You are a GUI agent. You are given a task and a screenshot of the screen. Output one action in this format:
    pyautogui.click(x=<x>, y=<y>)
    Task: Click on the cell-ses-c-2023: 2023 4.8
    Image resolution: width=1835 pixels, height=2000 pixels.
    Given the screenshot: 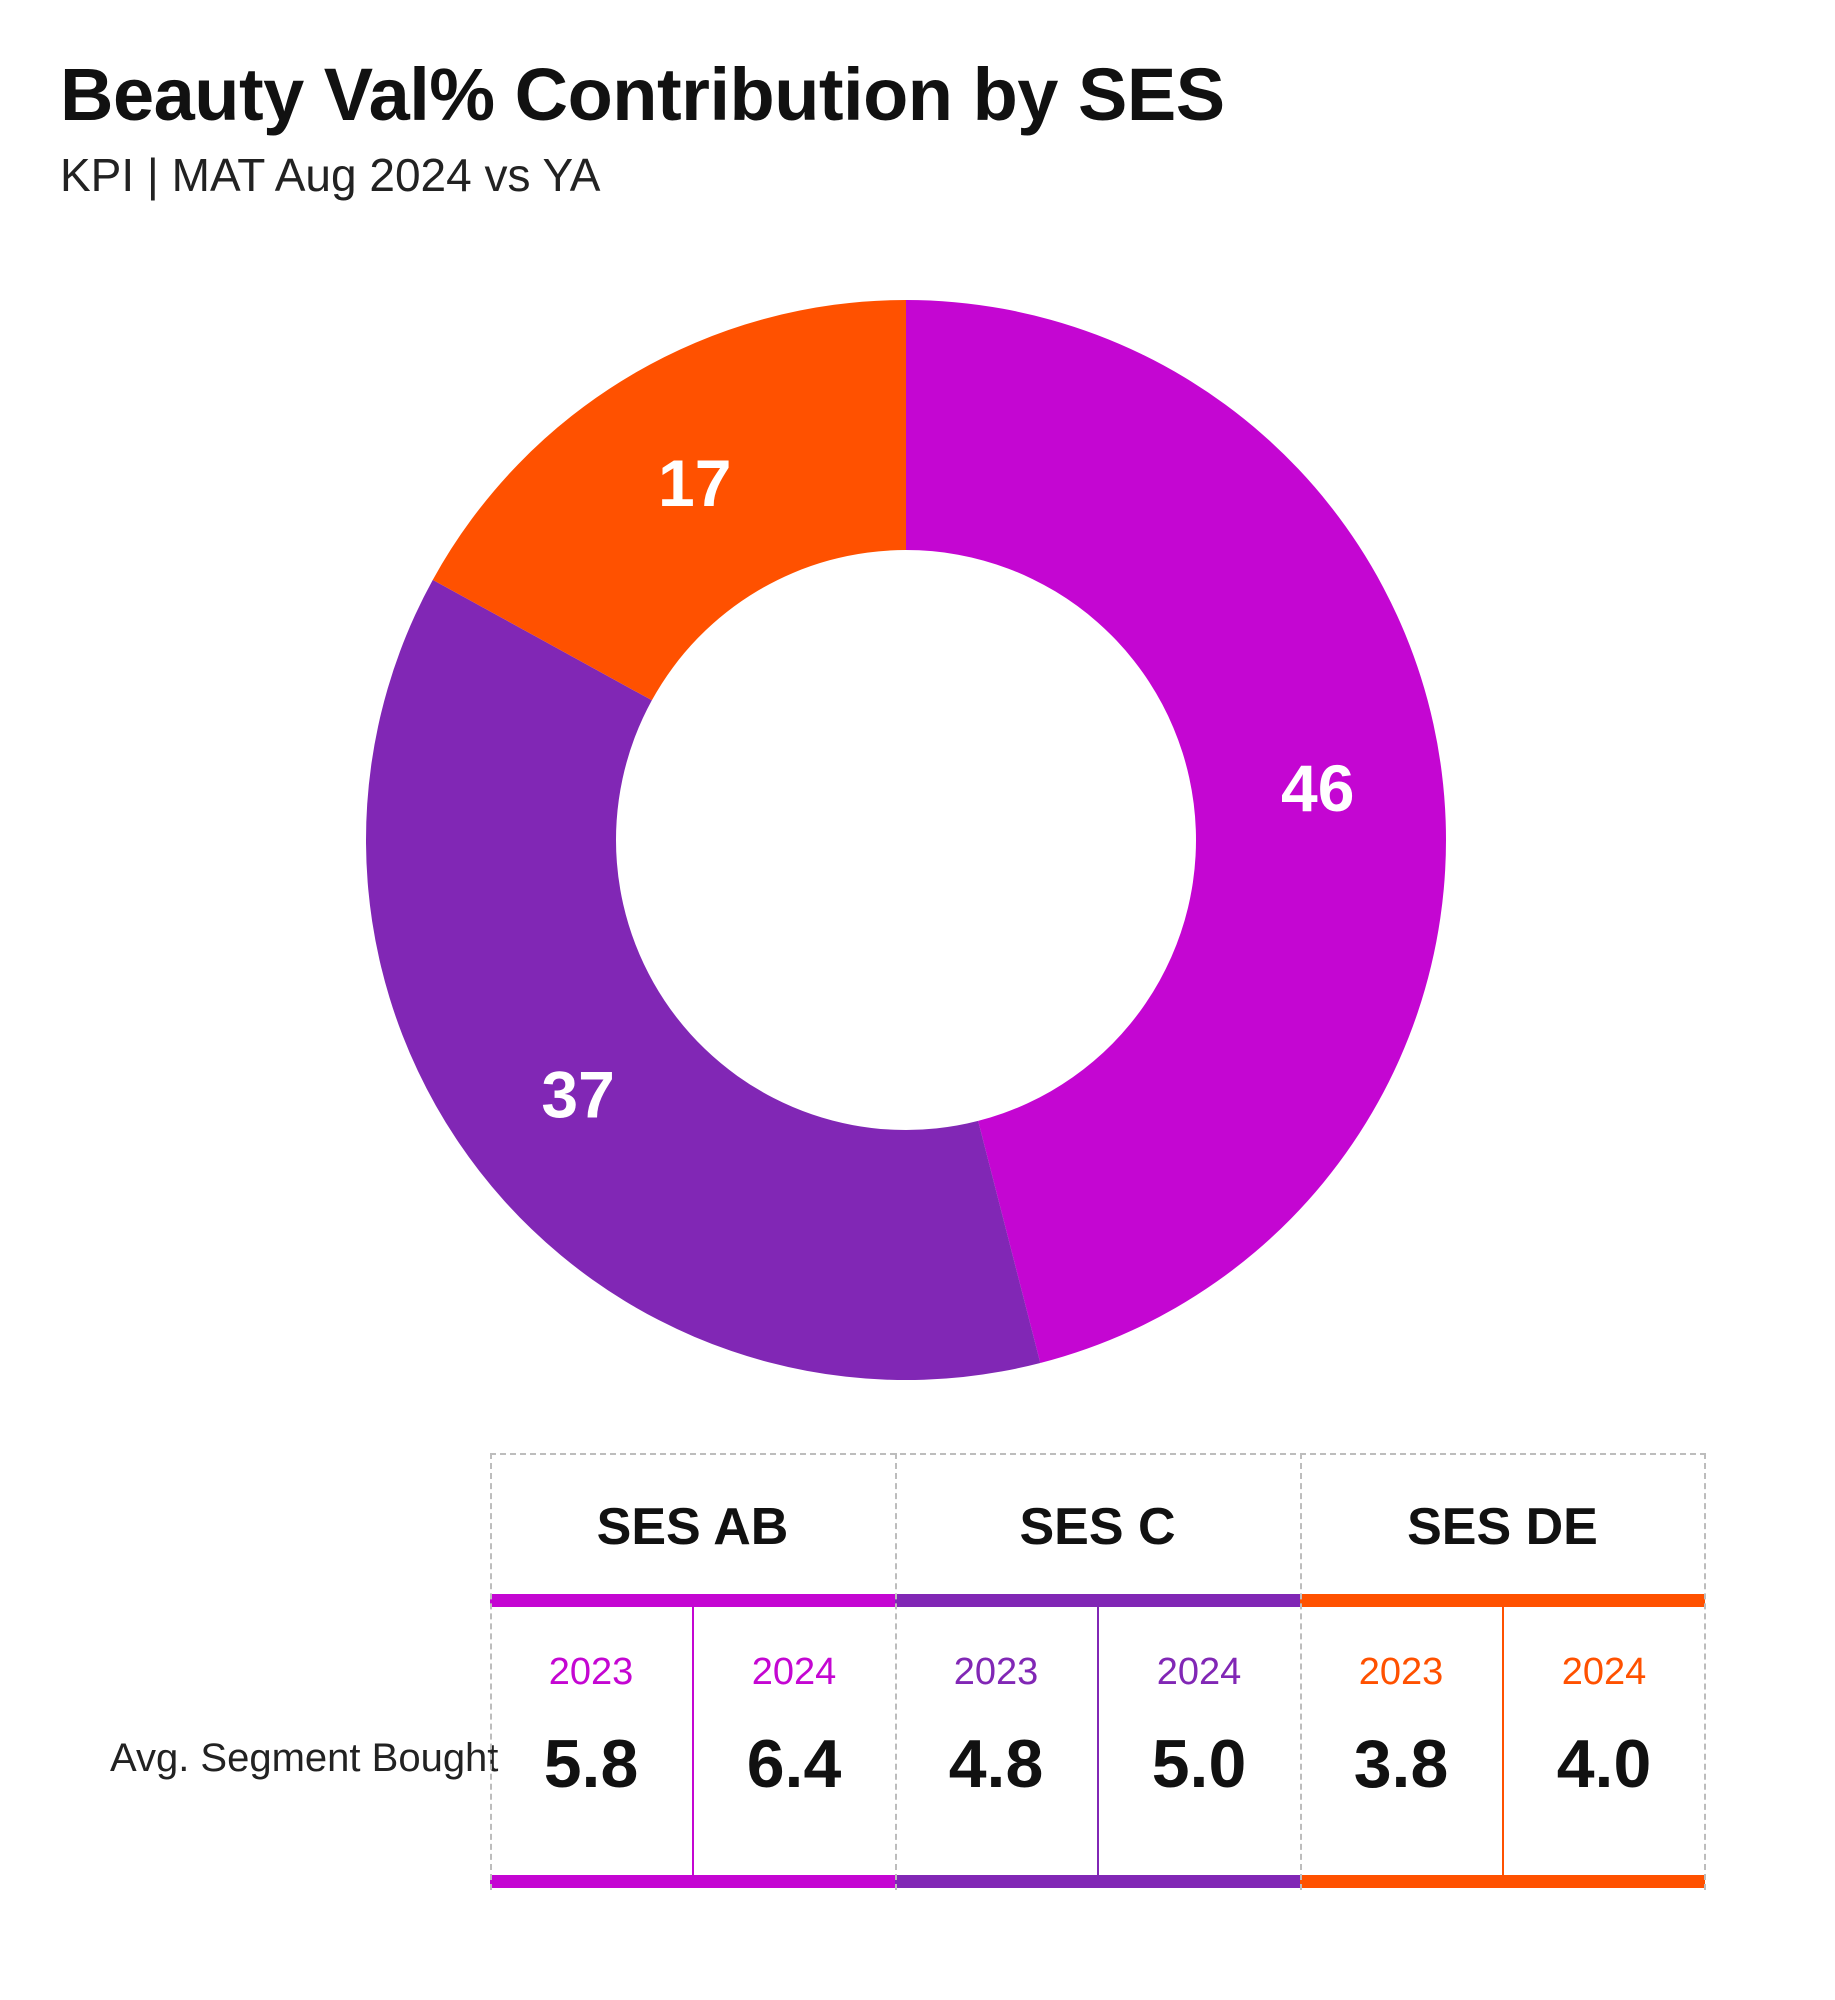 What is the action you would take?
    pyautogui.click(x=996, y=1741)
    